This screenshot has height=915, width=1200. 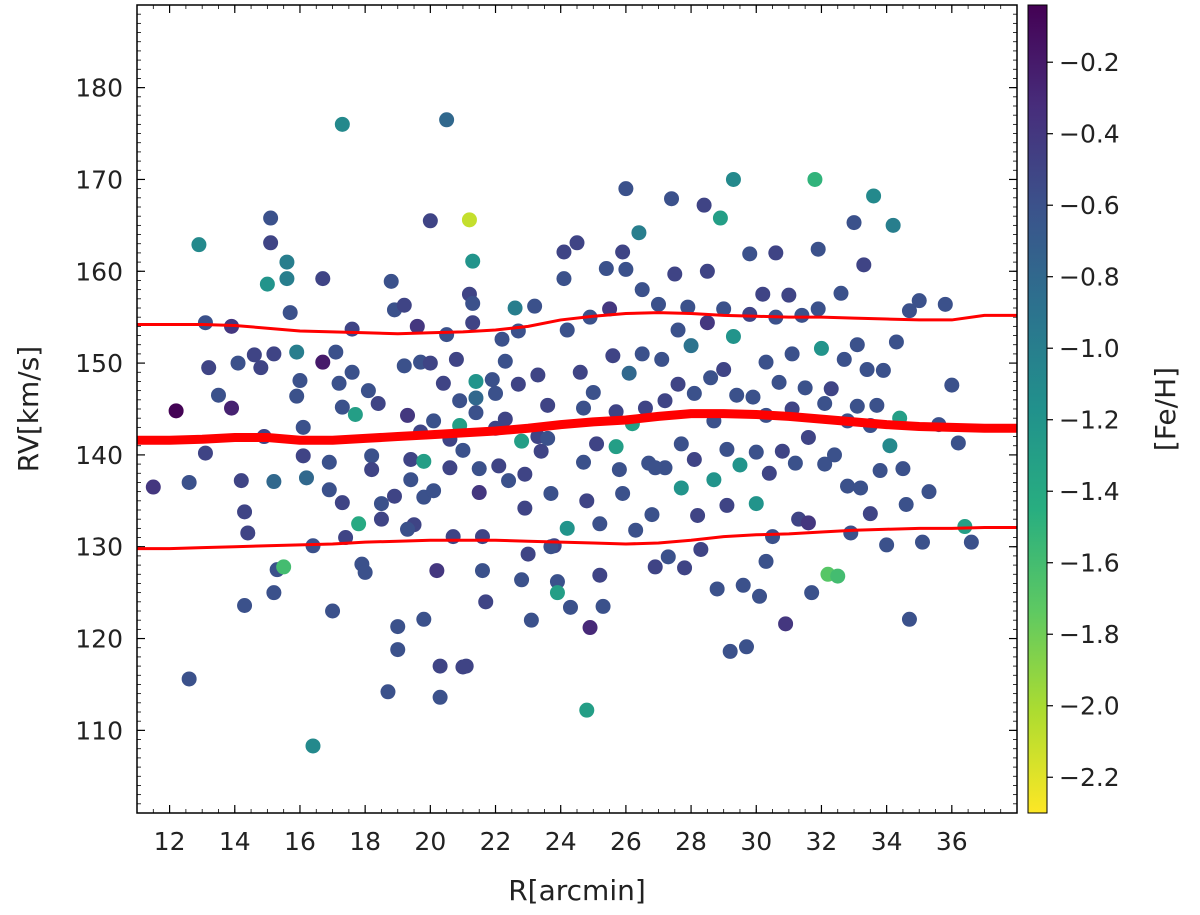 I want to click on x-axis-title: R[arcmin], so click(x=577, y=890).